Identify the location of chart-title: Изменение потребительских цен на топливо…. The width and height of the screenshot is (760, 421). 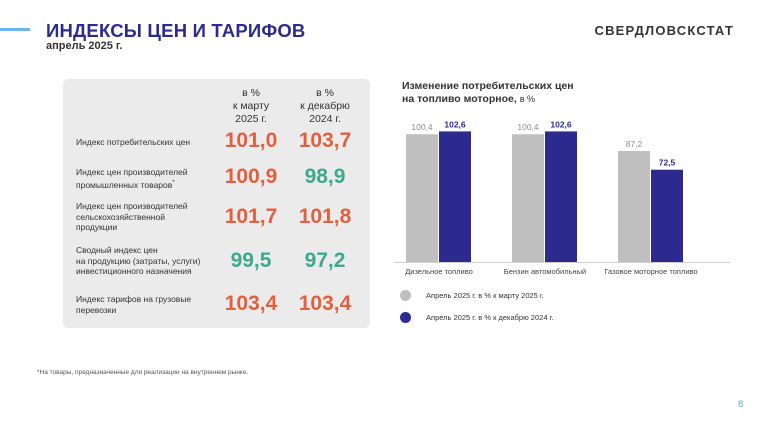
(552, 93).